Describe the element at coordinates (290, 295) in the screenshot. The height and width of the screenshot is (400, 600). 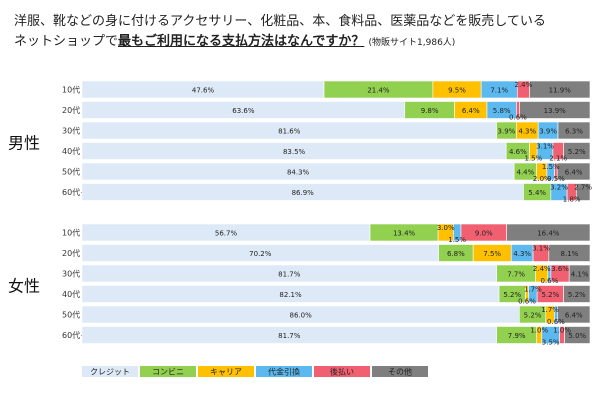
I see `bar-value-label: 82.1%` at that location.